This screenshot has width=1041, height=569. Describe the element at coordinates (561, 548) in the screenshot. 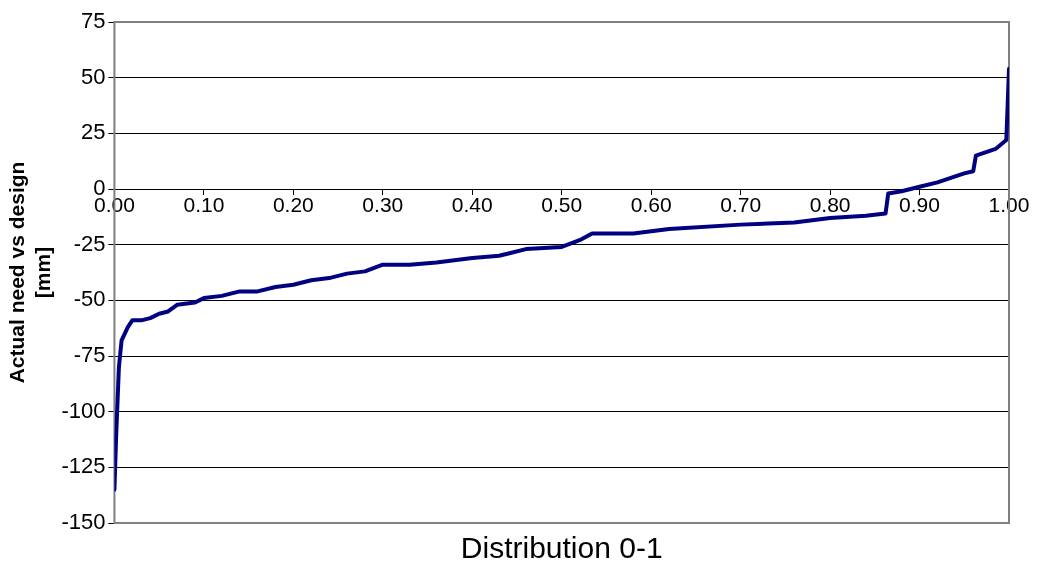

I see `x-axis-title: Distribution 0-1` at that location.